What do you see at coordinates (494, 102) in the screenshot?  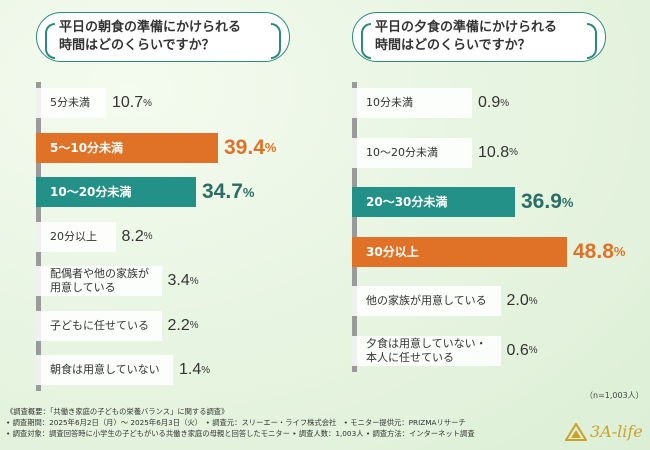 I see `value-label: 0.9%` at bounding box center [494, 102].